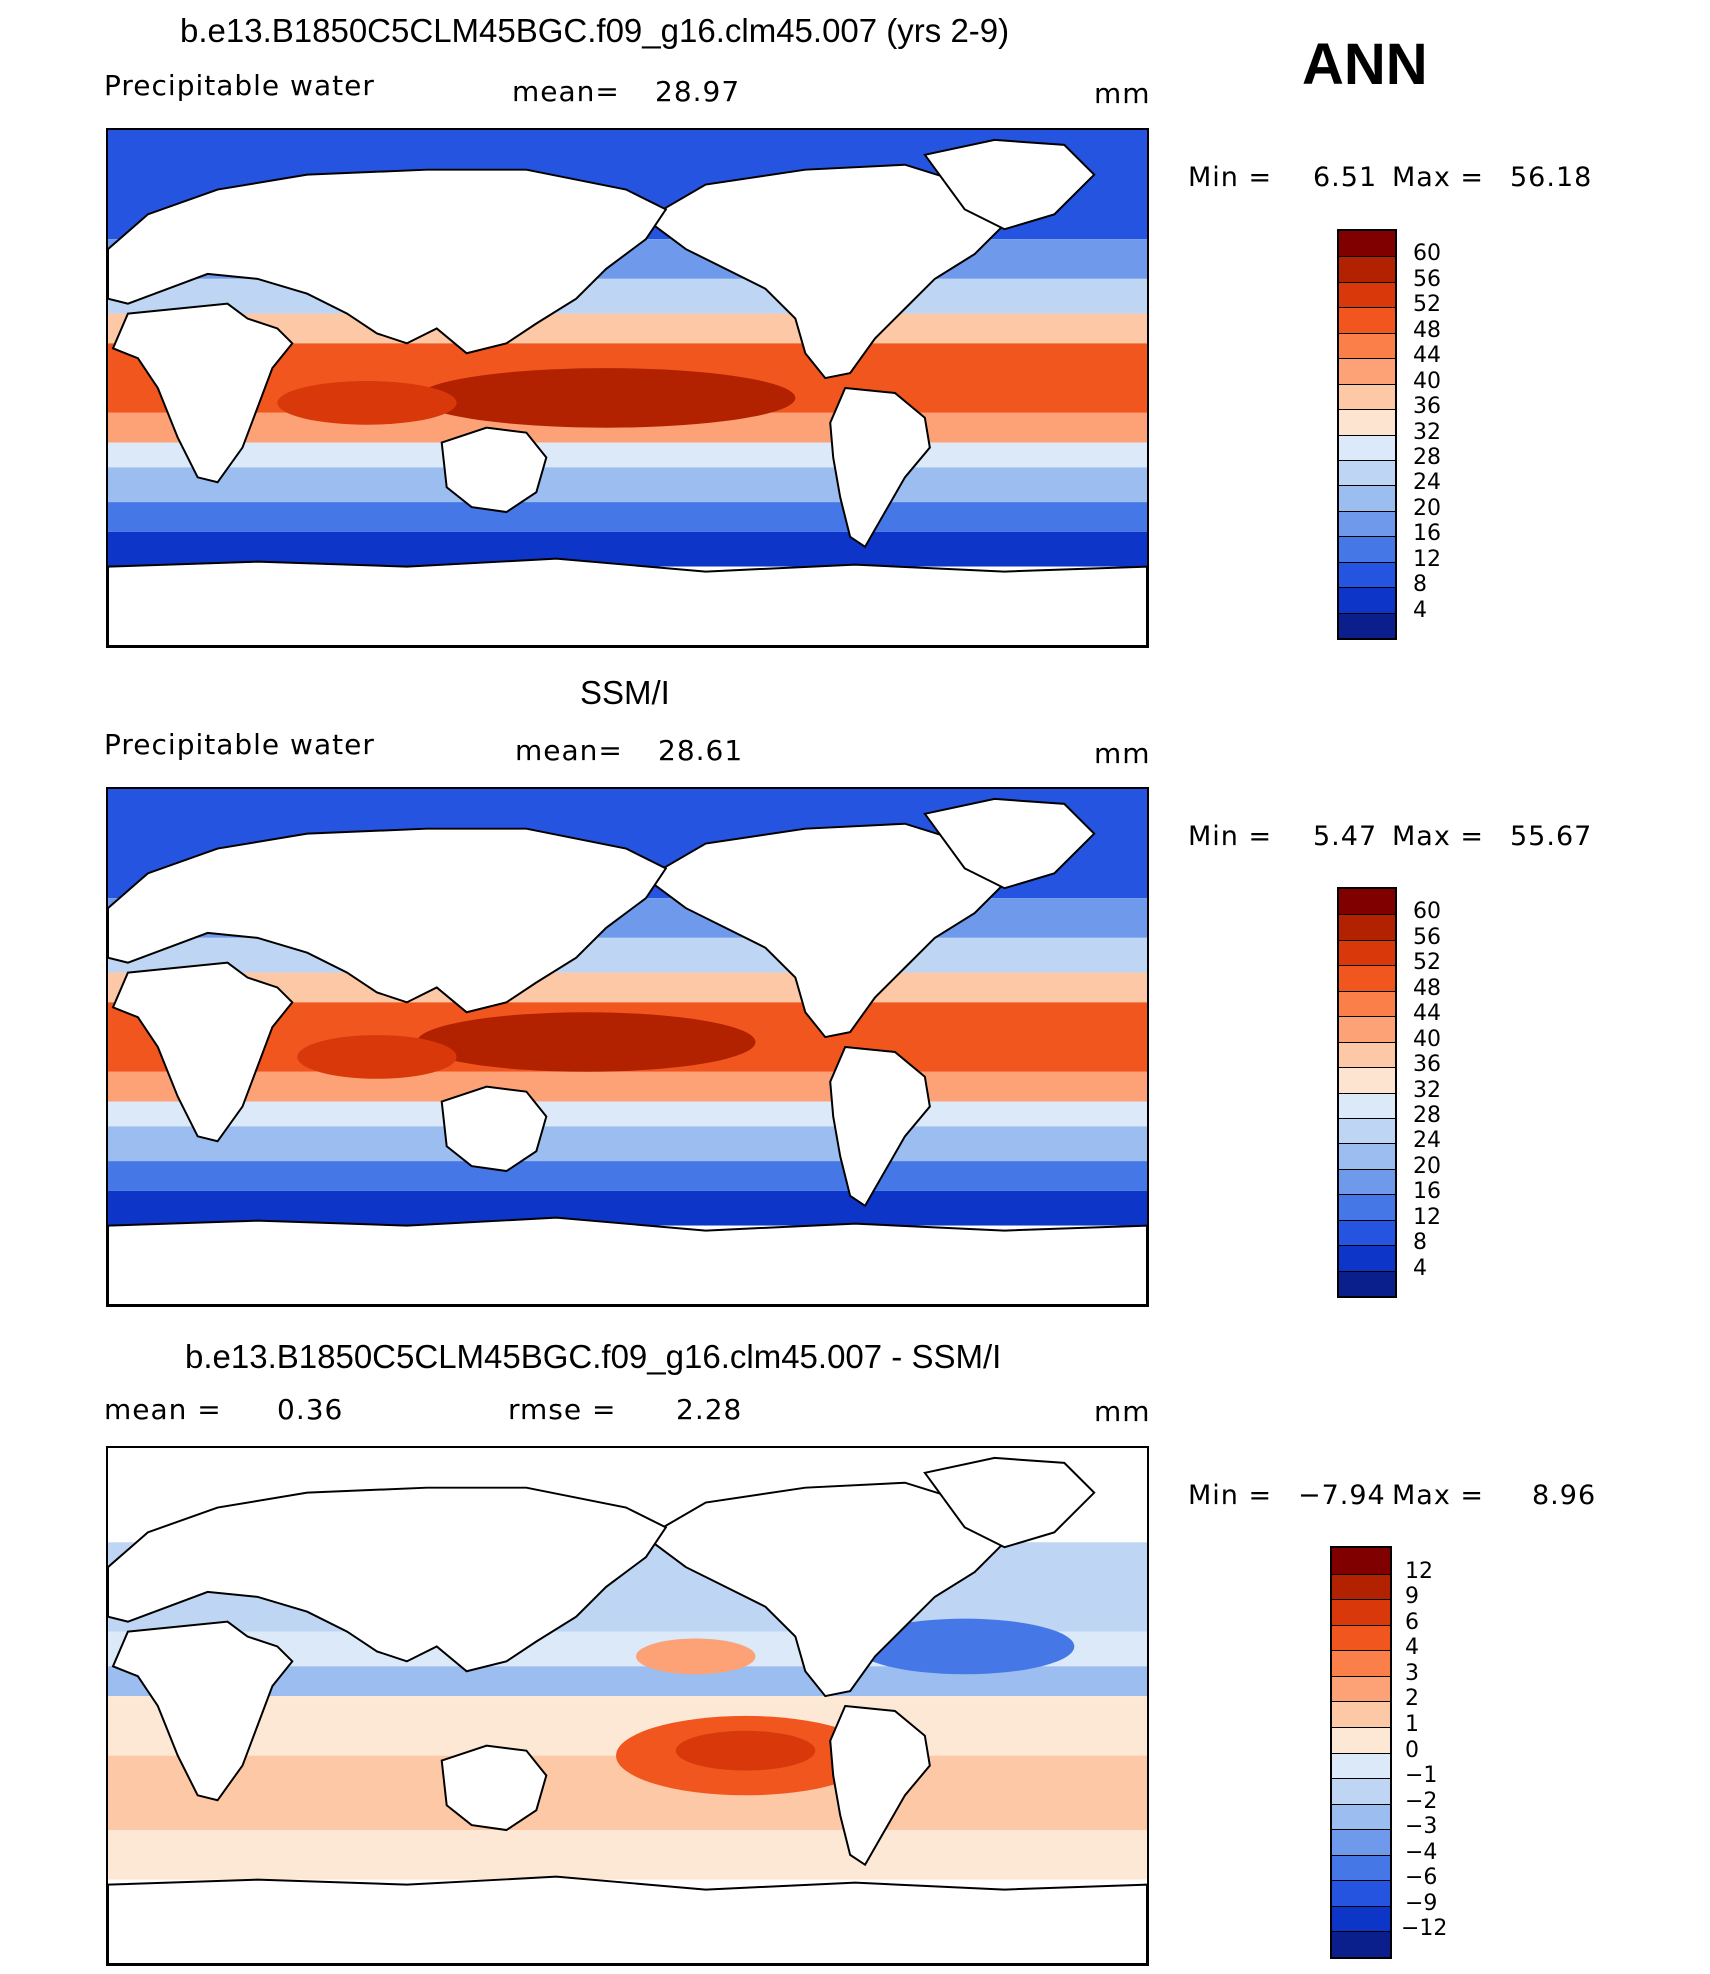 This screenshot has height=1974, width=1710. What do you see at coordinates (1427, 1217) in the screenshot?
I see `colorbar-tick-label: 12` at bounding box center [1427, 1217].